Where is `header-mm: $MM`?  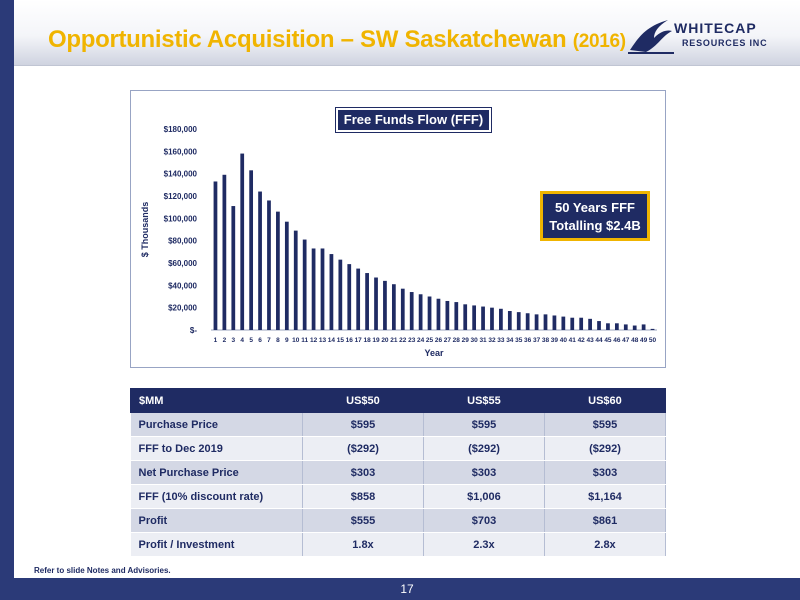 header-mm: $MM is located at coordinates (216, 400).